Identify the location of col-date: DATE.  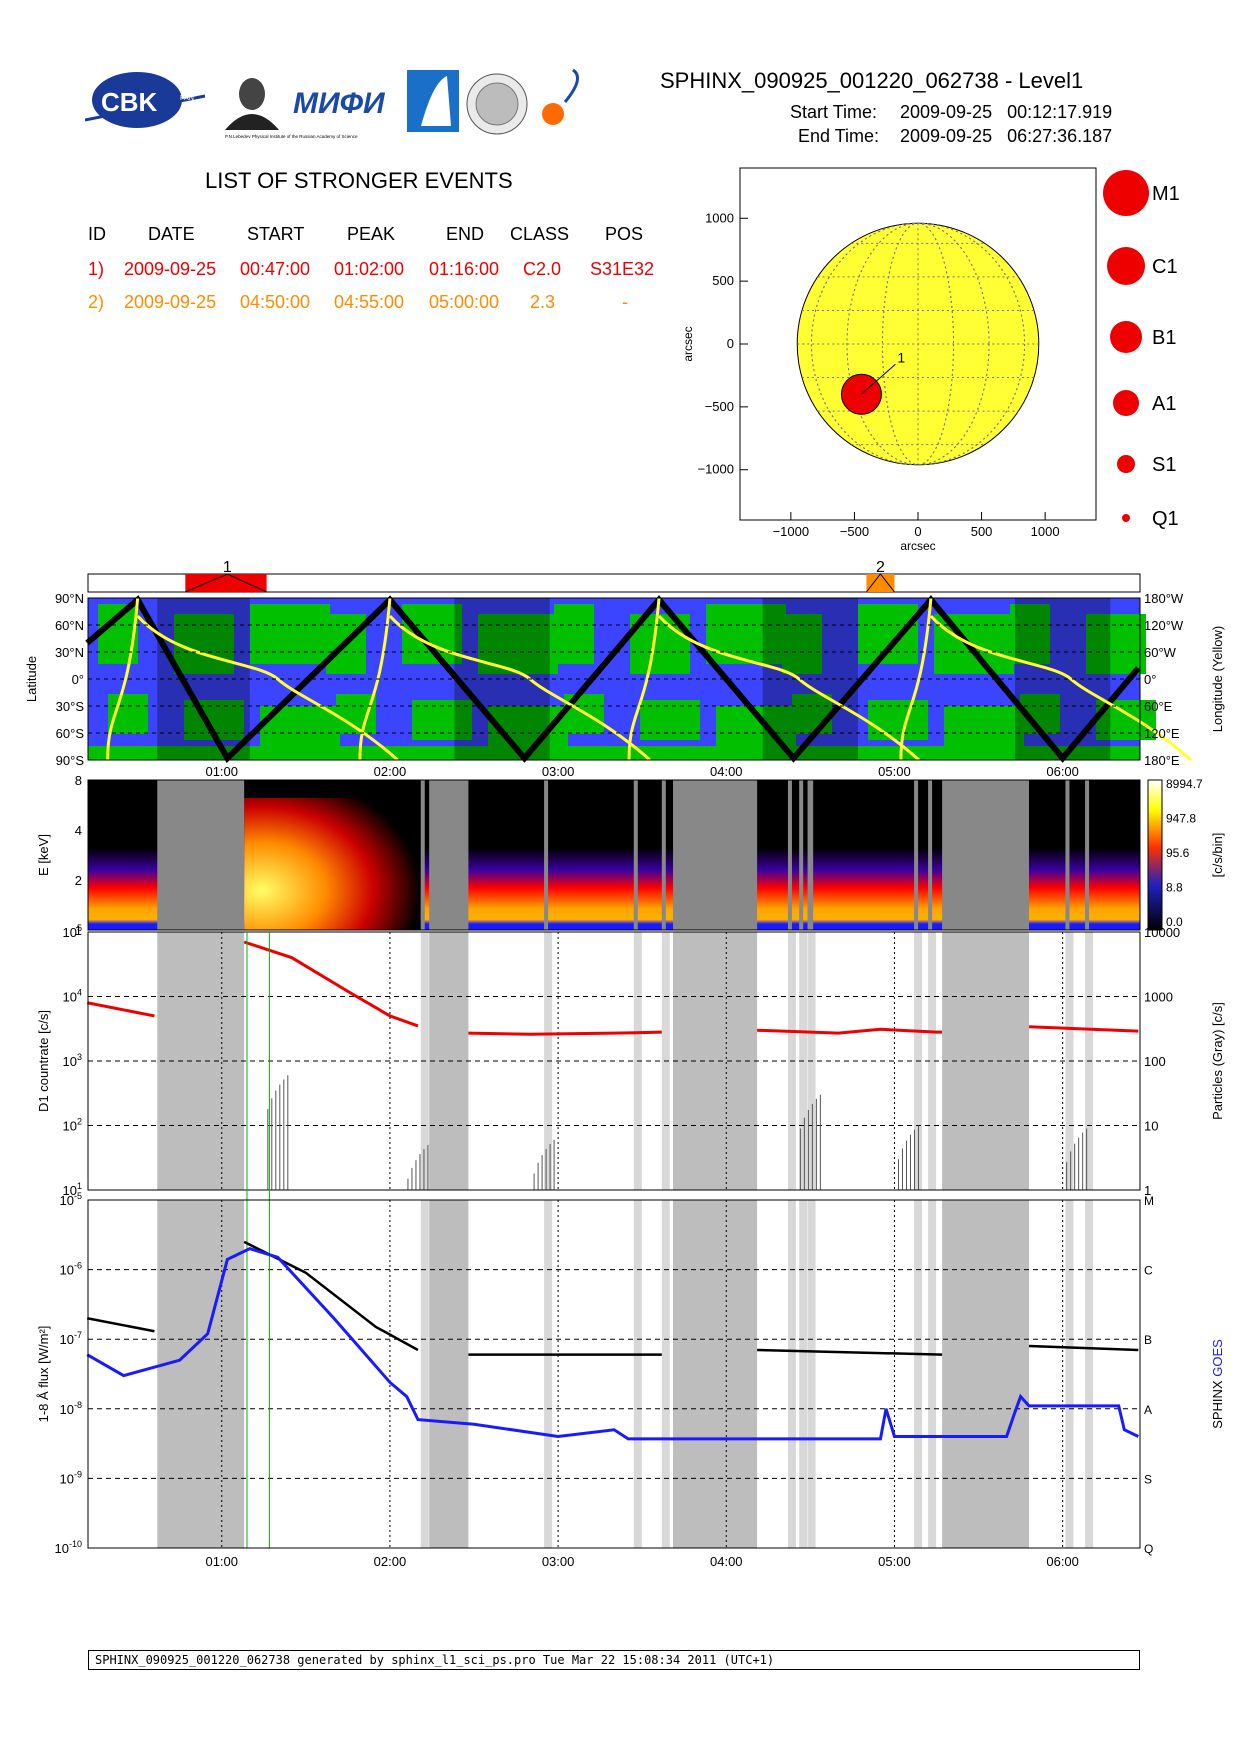
(171, 234).